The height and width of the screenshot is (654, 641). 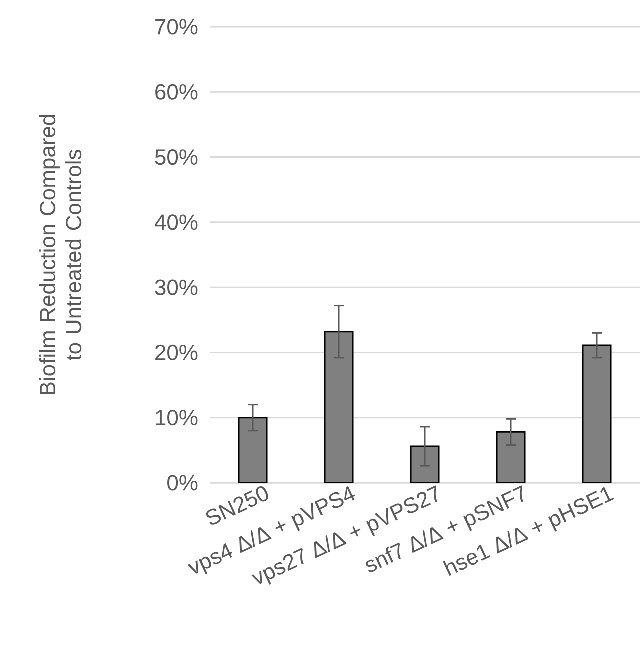 I want to click on y-tick-label: 0%, so click(x=183, y=483).